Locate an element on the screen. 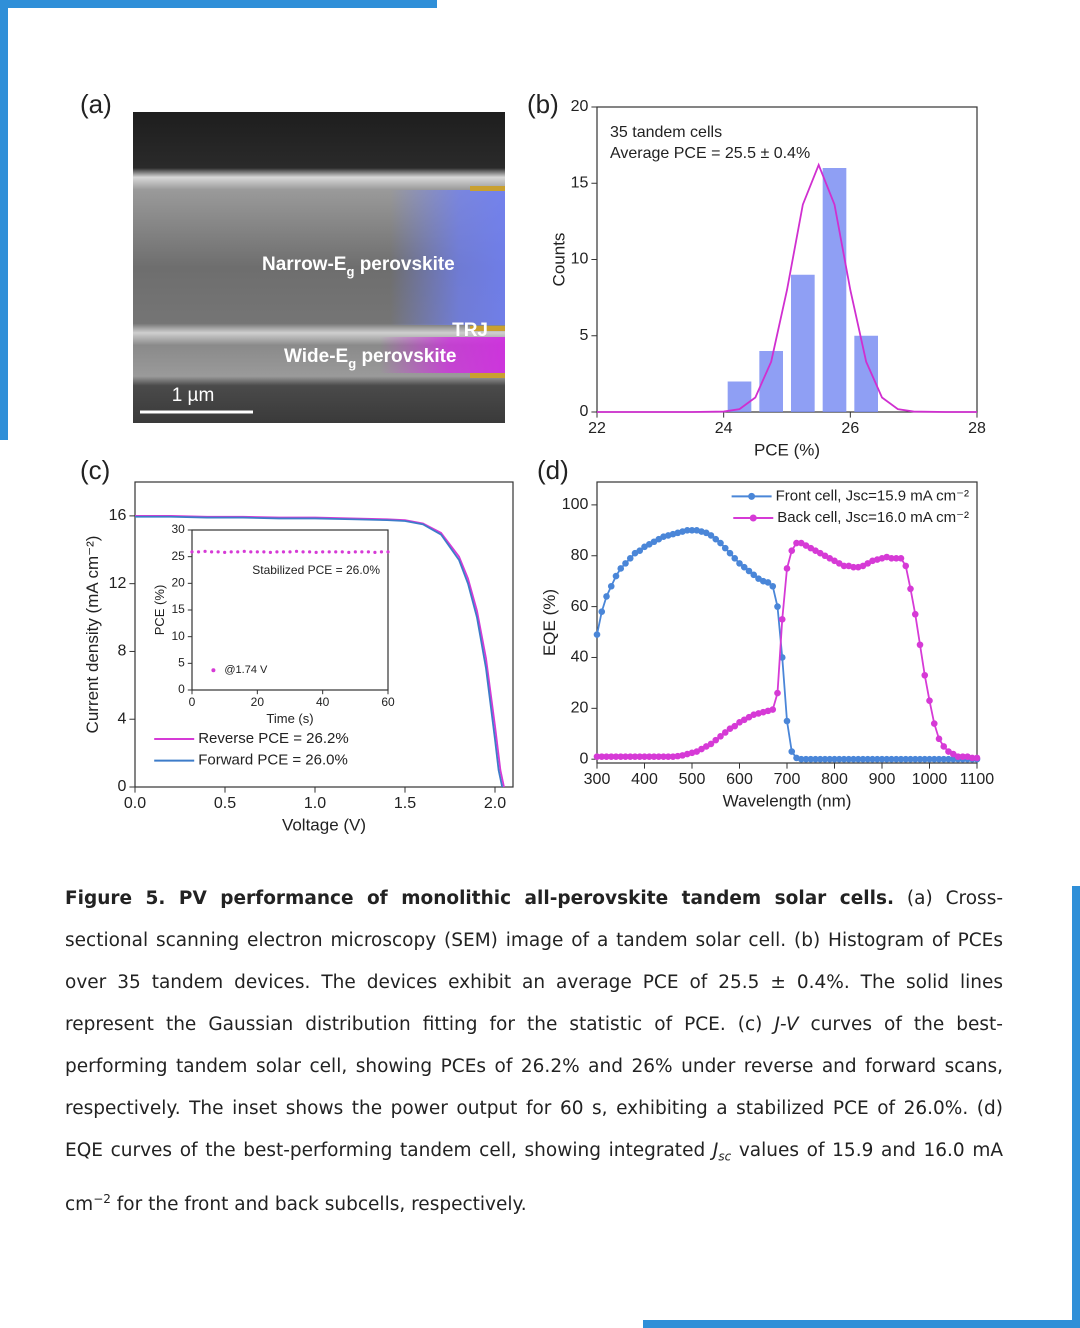 This screenshot has height=1328, width=1080. legend-label: Reverse PCE = 26.2% is located at coordinates (273, 738).